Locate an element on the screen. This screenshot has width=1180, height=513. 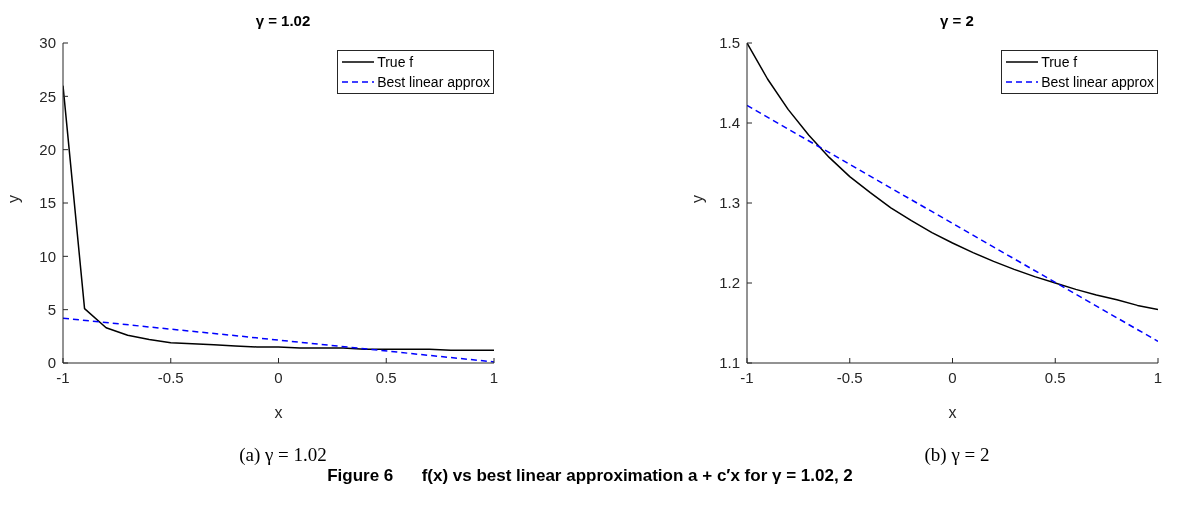
text: (b) γ = 2 is located at coordinates (957, 455).